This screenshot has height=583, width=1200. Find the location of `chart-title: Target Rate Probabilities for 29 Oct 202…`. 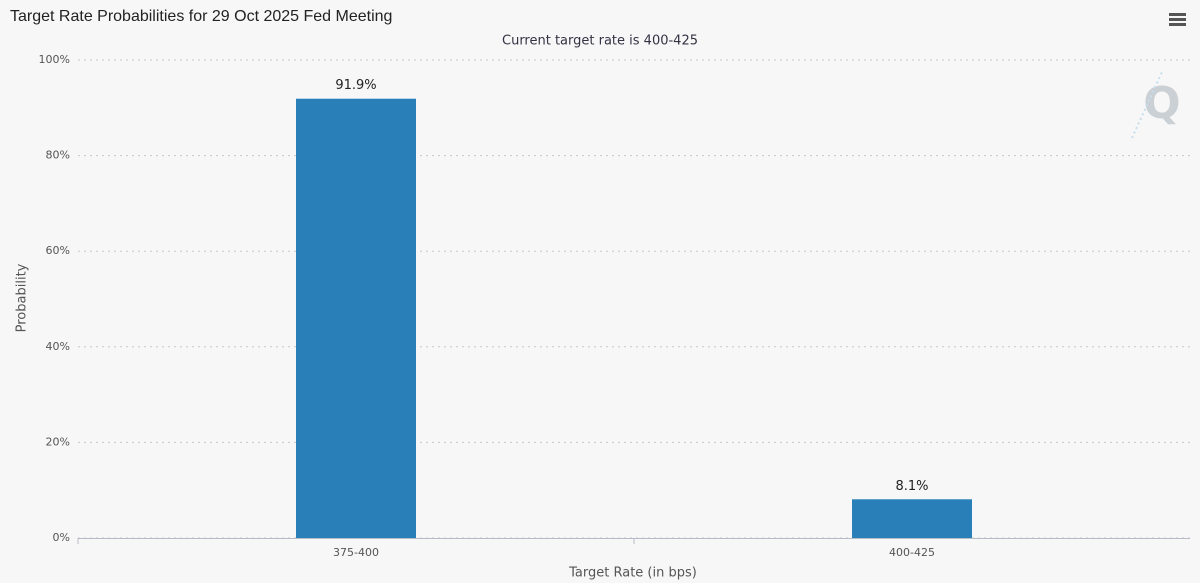

chart-title: Target Rate Probabilities for 29 Oct 202… is located at coordinates (201, 16).